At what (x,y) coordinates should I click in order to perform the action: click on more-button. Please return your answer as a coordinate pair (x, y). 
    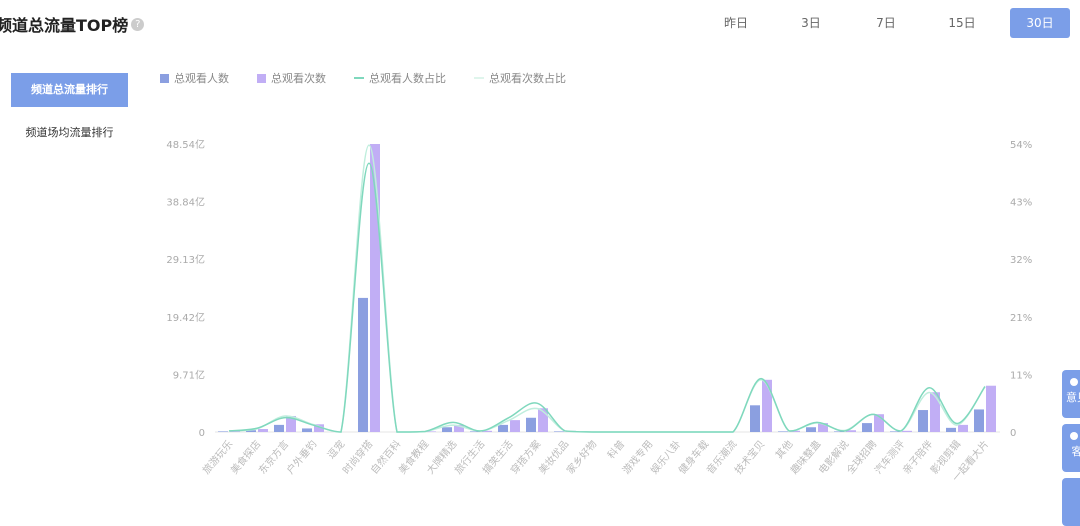
    Looking at the image, I should click on (1071, 502).